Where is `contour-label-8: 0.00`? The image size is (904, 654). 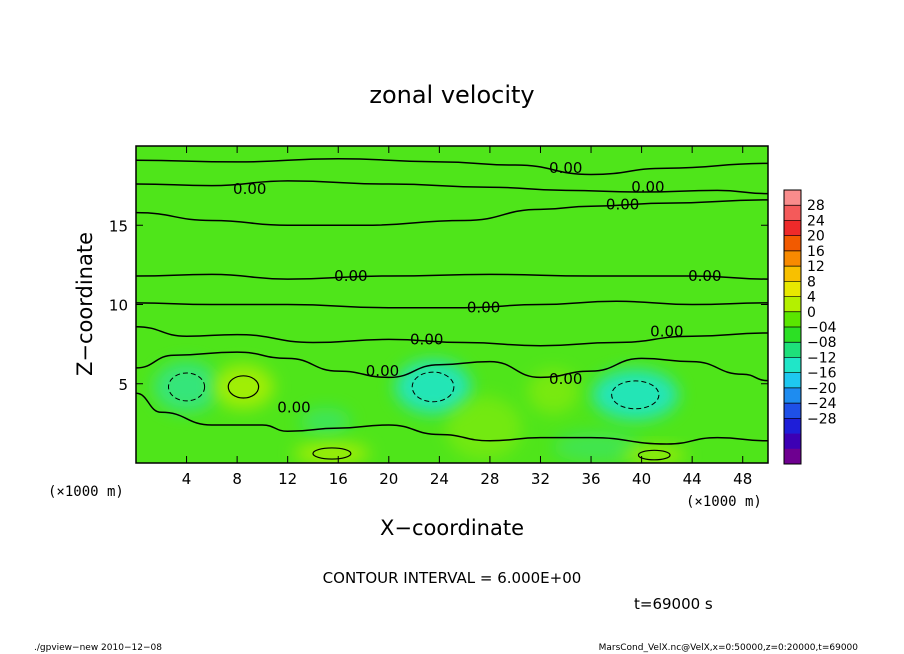 contour-label-8: 0.00 is located at coordinates (666, 331).